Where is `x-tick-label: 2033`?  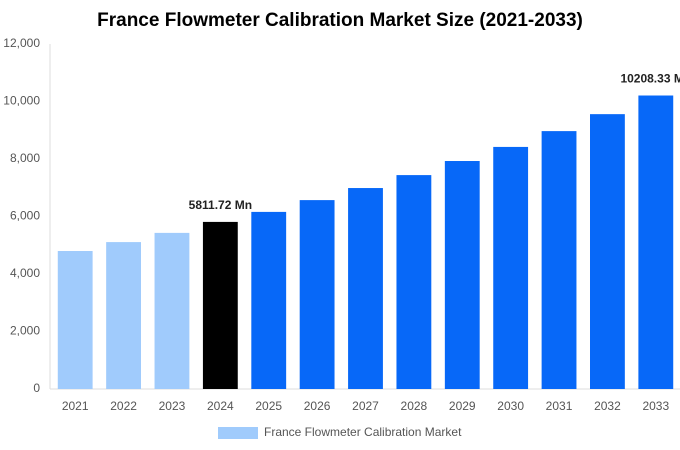 x-tick-label: 2033 is located at coordinates (655, 406).